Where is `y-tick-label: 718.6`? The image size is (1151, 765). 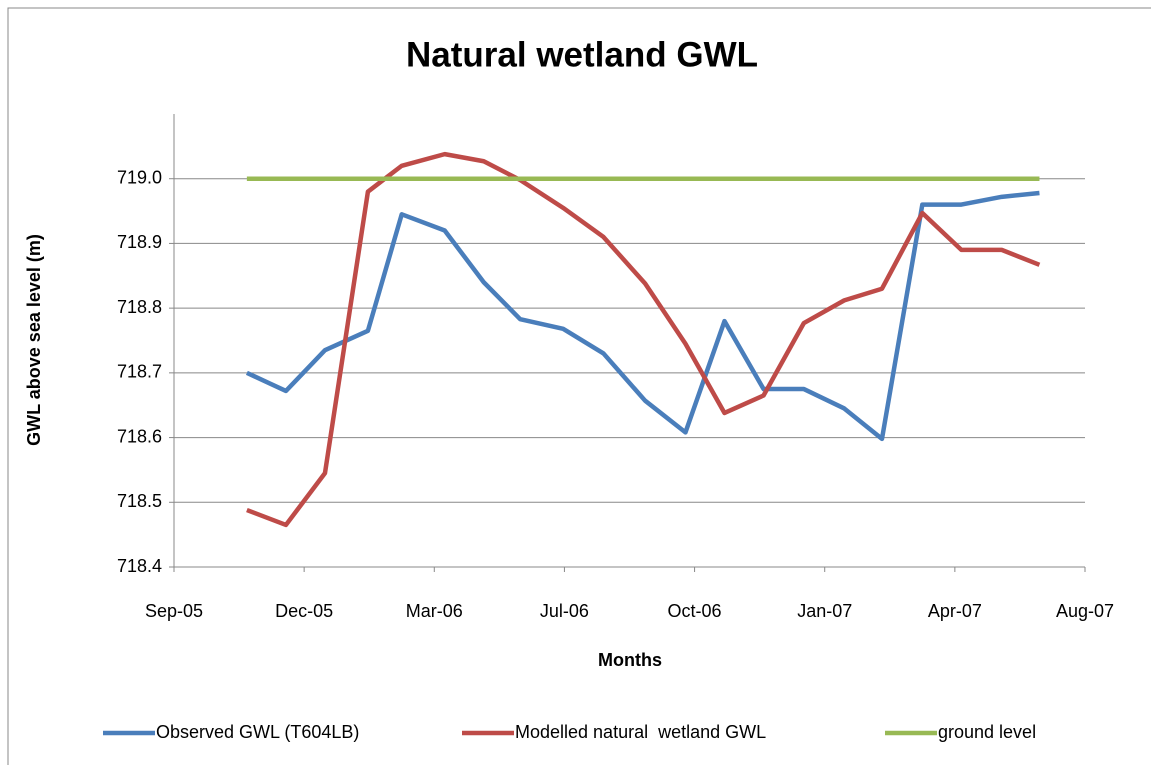 y-tick-label: 718.6 is located at coordinates (139, 436).